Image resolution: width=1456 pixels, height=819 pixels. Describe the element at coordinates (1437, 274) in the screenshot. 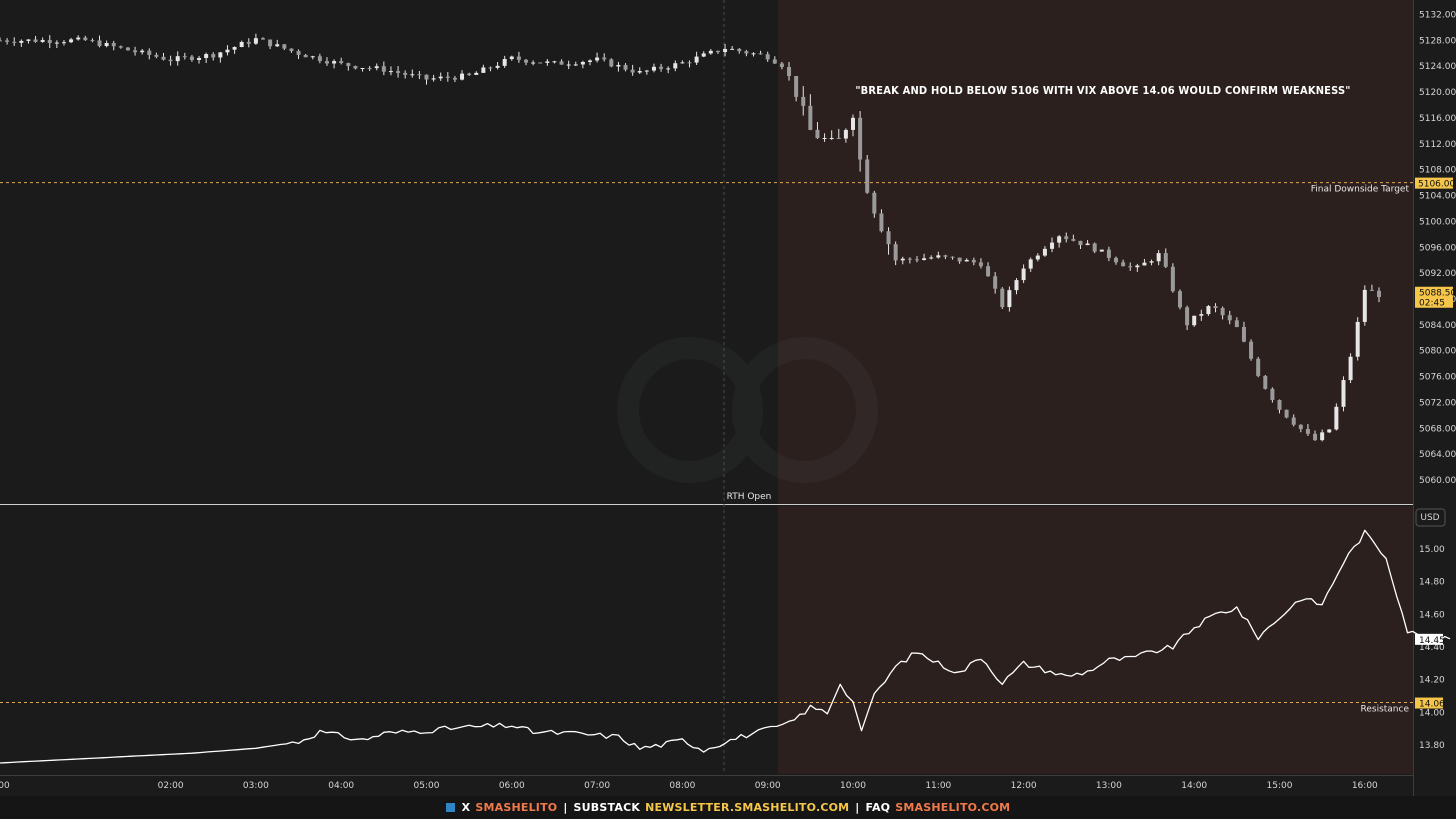

I see `price-axis-tick: 5092.00` at that location.